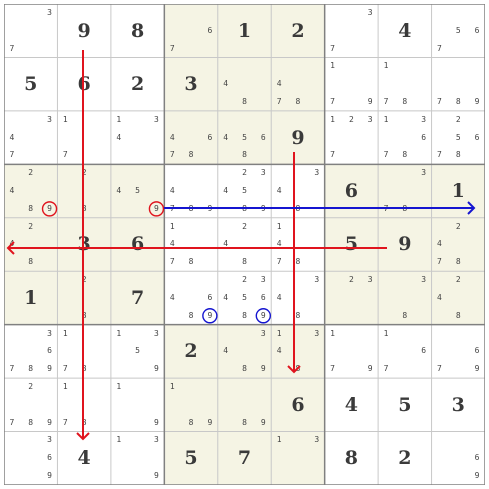 This screenshot has width=489, height=489. Describe the element at coordinates (191, 298) in the screenshot. I see `sudoku-cell: 4 6 8 9` at that location.